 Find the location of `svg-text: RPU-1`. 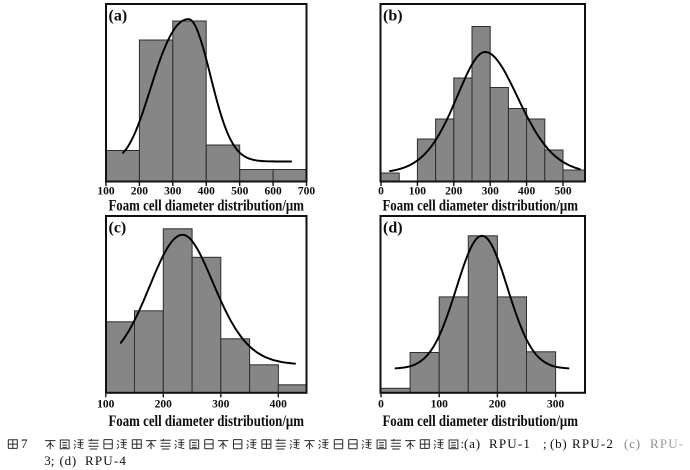

svg-text: RPU-1 is located at coordinates (510, 443).